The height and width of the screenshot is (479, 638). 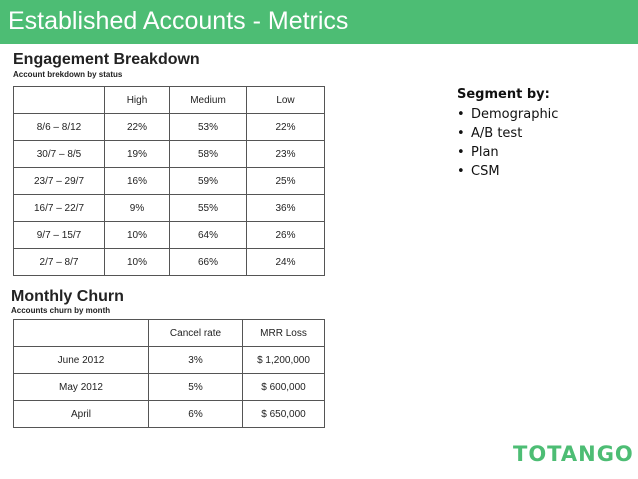 I want to click on table-row: 16/7 – 22/7 9% 55% 36%, so click(x=169, y=208).